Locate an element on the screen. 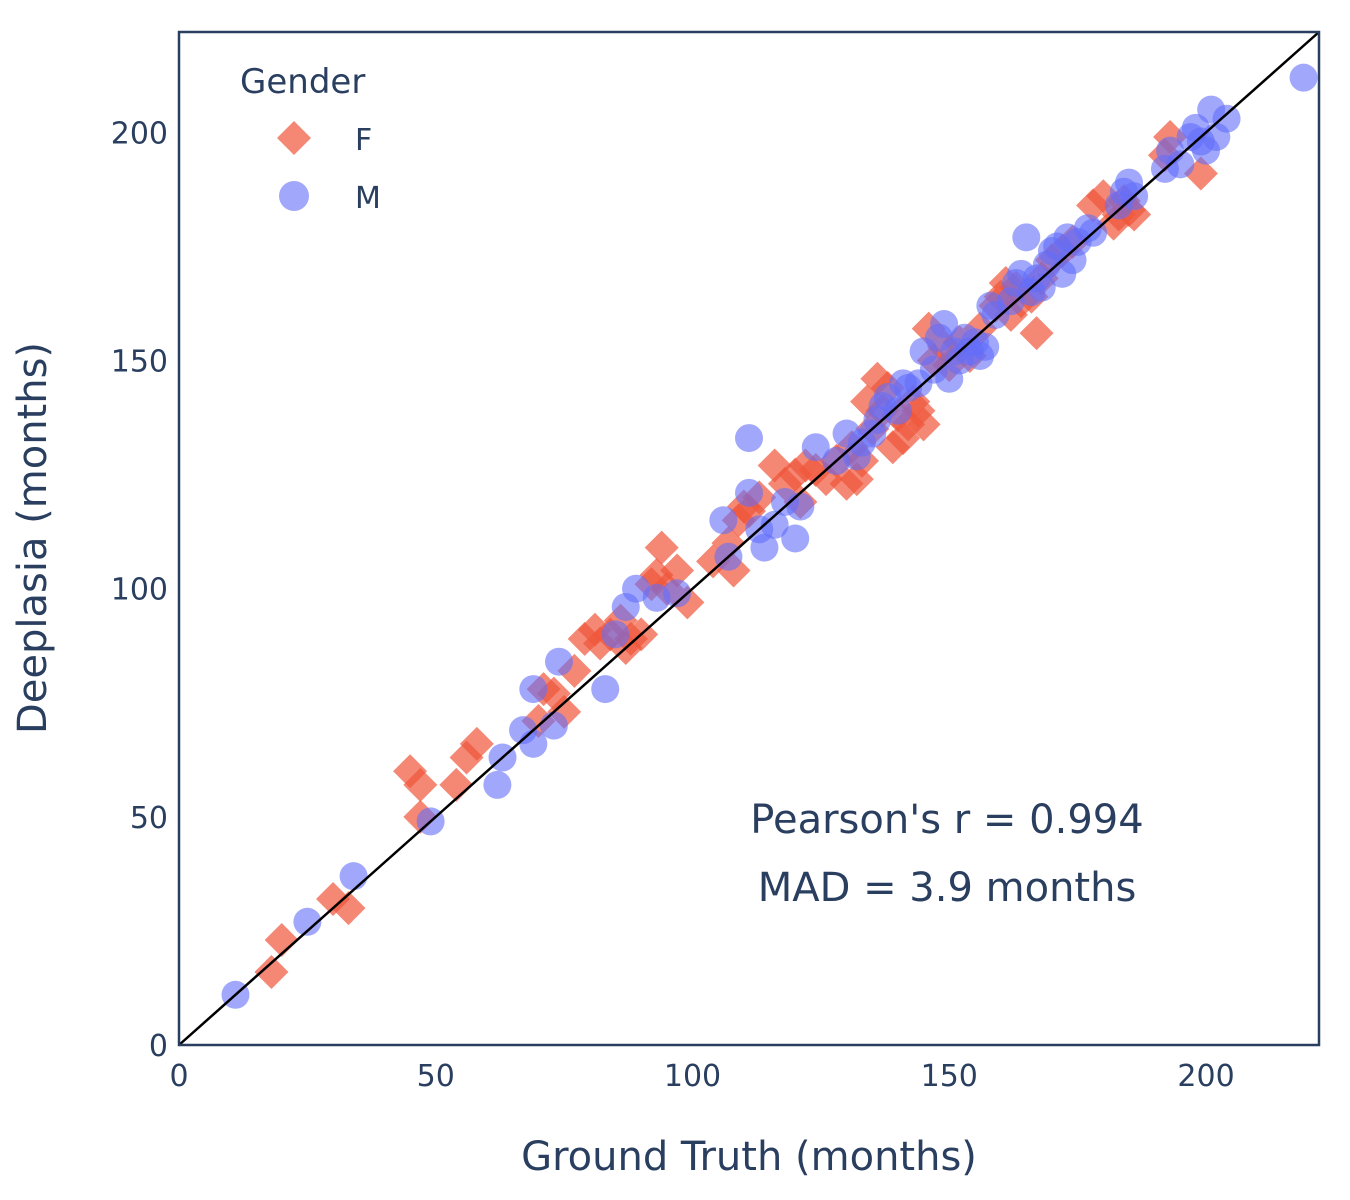  y-tick-label-150: 150 is located at coordinates (139, 362).